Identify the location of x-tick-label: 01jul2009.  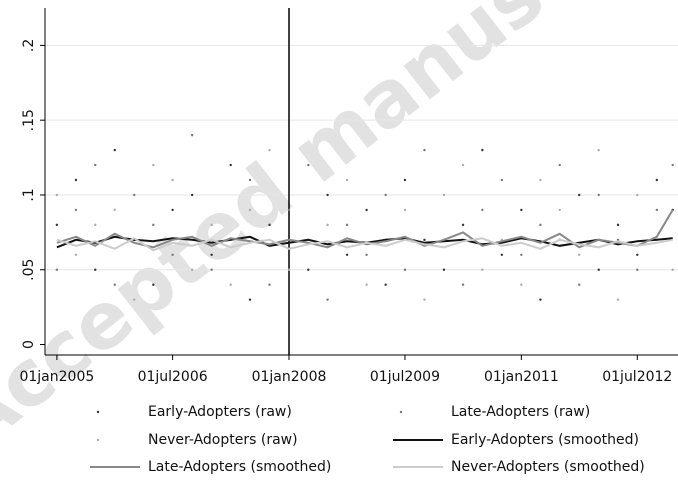
(405, 377).